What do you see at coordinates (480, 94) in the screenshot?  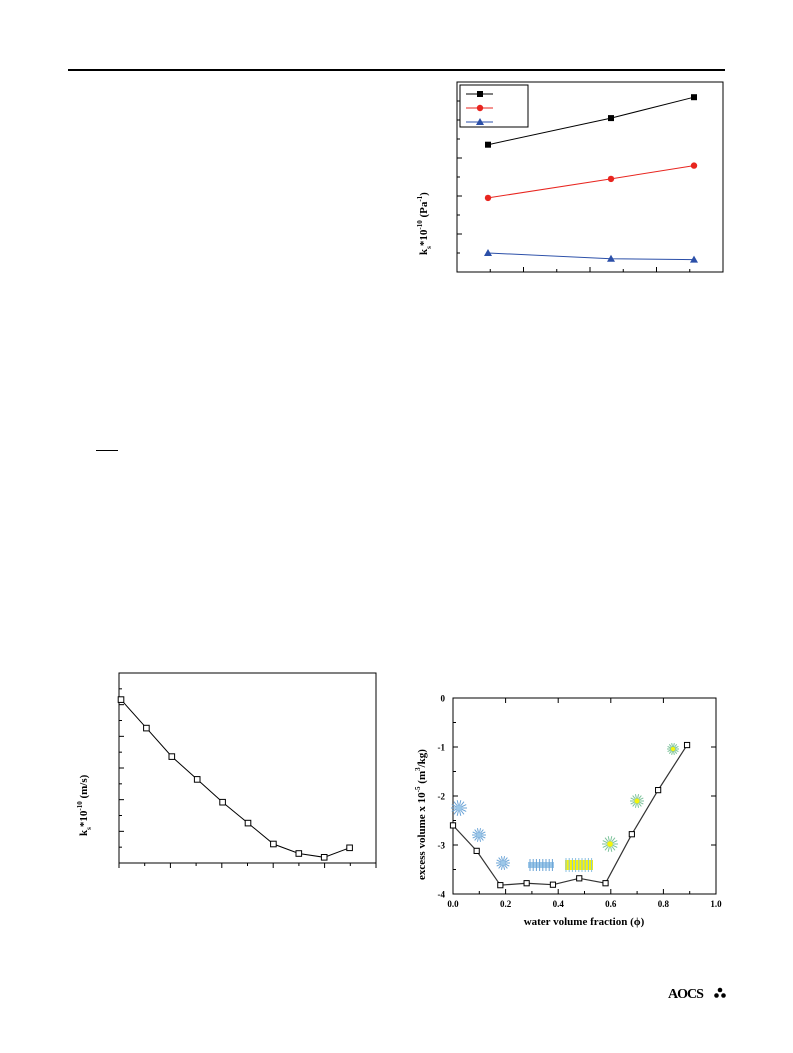 I see `legend-marker-square` at bounding box center [480, 94].